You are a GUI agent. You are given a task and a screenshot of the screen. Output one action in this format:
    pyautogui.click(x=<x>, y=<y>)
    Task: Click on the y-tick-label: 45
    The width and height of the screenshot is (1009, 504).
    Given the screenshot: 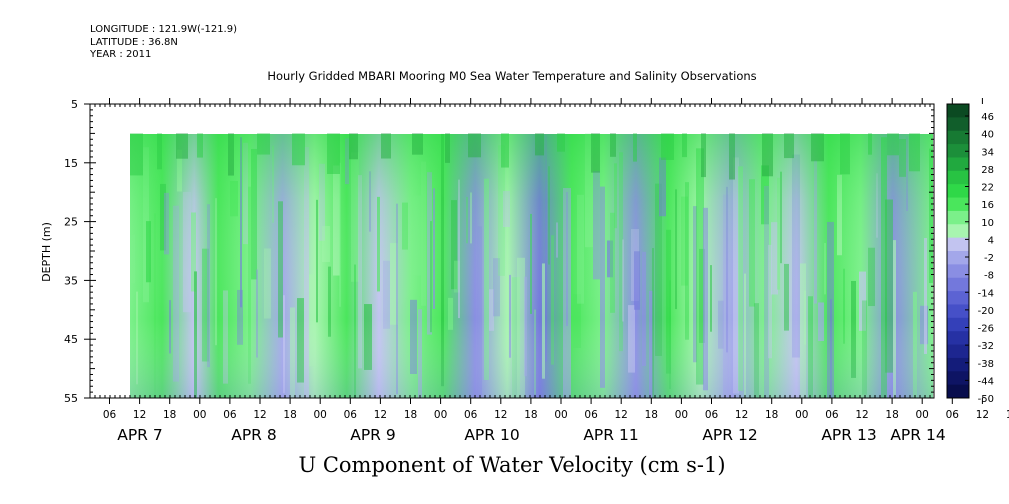 What is the action you would take?
    pyautogui.click(x=71, y=339)
    